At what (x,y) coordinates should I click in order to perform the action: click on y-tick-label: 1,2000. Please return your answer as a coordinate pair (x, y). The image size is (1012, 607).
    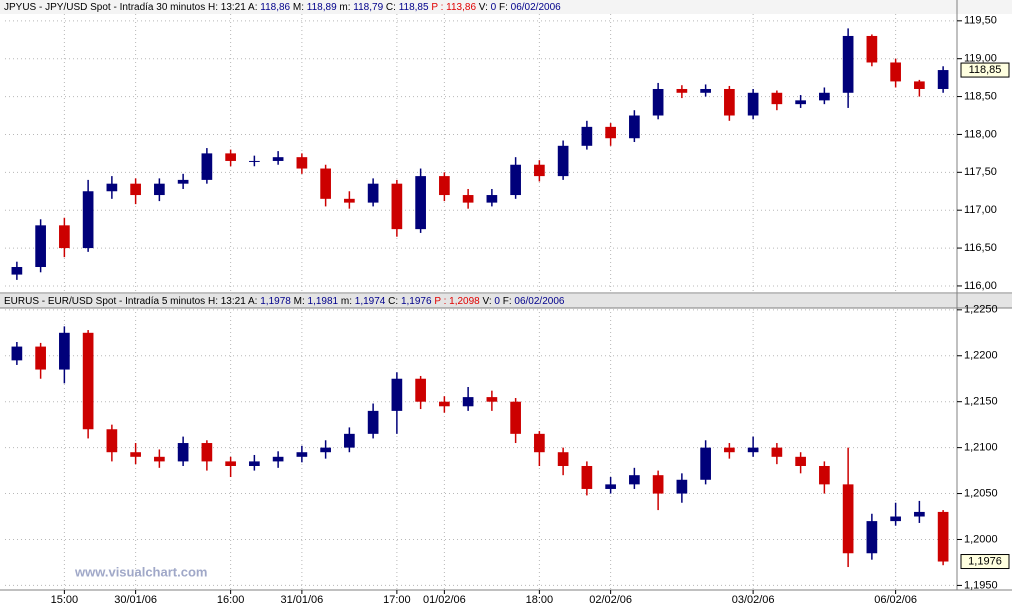
    Looking at the image, I should click on (981, 539).